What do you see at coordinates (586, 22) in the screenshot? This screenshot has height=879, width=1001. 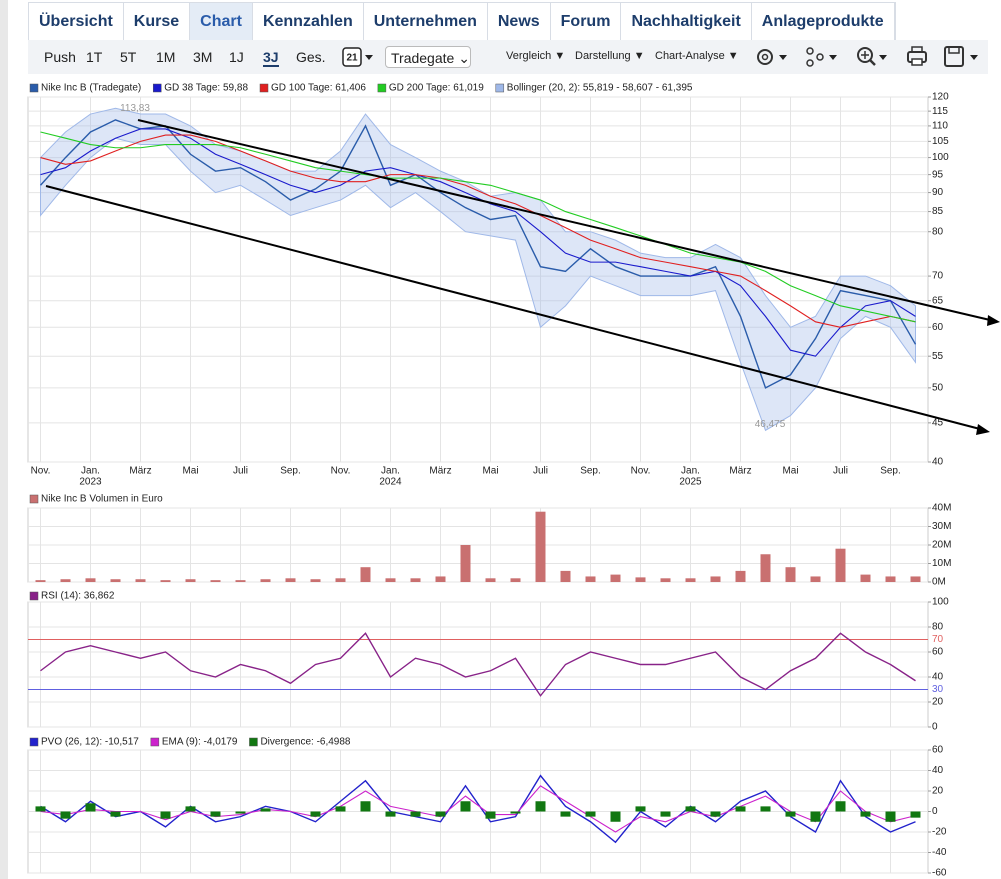 I see `tab: Forum` at bounding box center [586, 22].